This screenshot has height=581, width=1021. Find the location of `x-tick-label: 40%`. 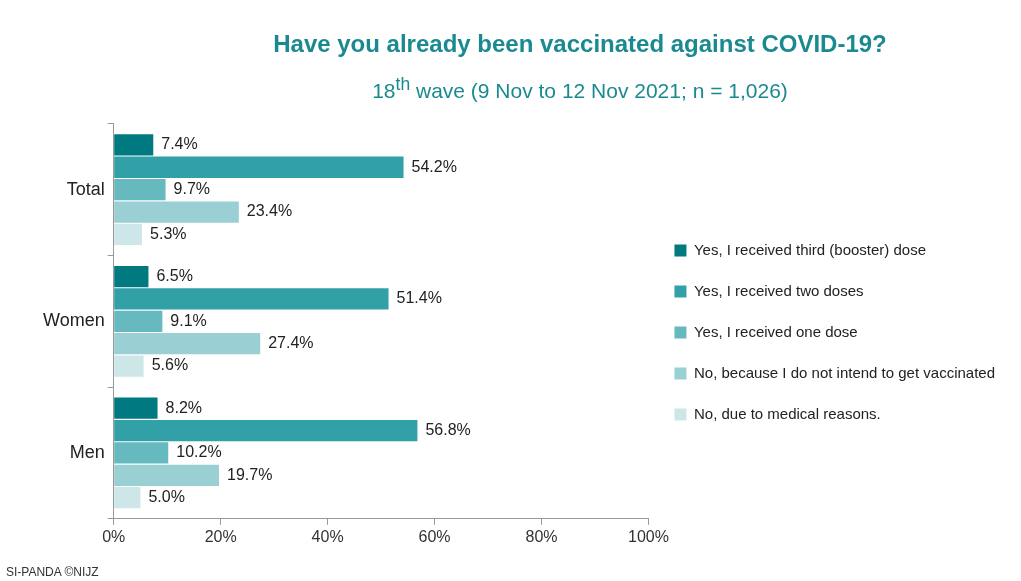

x-tick-label: 40% is located at coordinates (327, 536).